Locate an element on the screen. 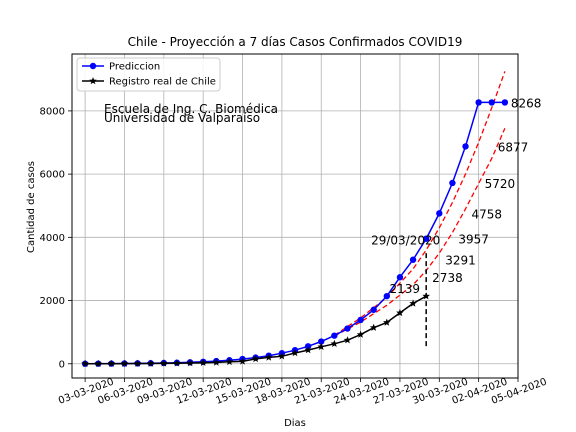 Image resolution: width=576 pixels, height=432 pixels. projection-date-label: 29/03/2020 is located at coordinates (405, 240).